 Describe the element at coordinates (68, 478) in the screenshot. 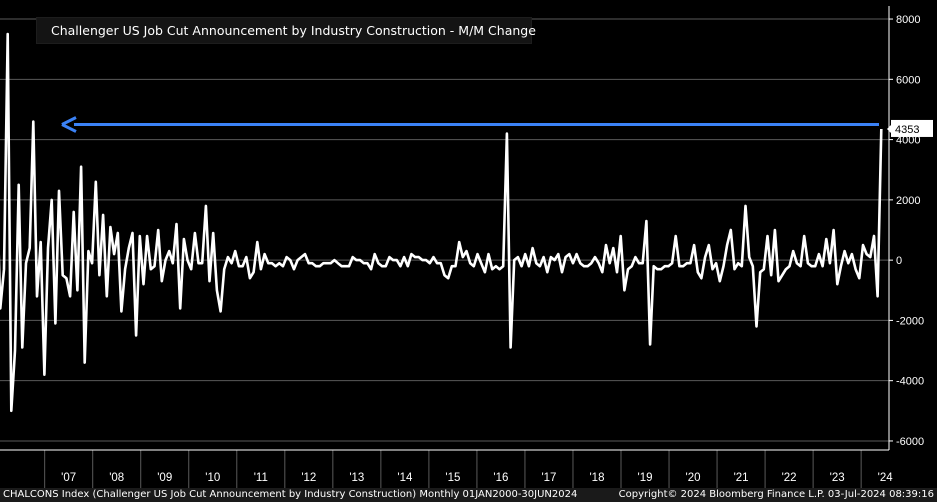

I see `x-tick-label: '07` at that location.